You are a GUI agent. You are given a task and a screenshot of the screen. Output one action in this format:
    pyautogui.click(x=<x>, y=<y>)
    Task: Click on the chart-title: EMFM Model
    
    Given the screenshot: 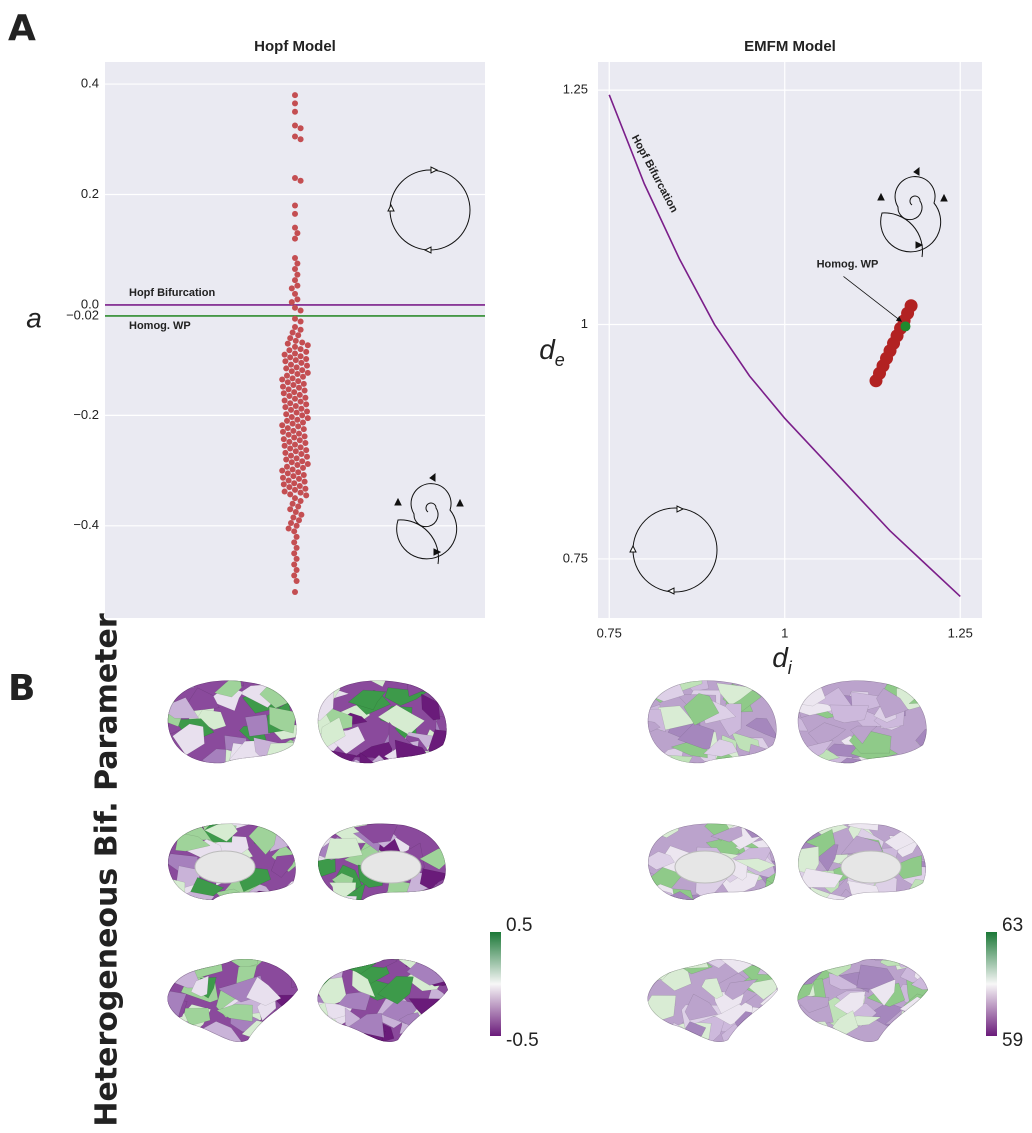 What is the action you would take?
    pyautogui.click(x=790, y=46)
    